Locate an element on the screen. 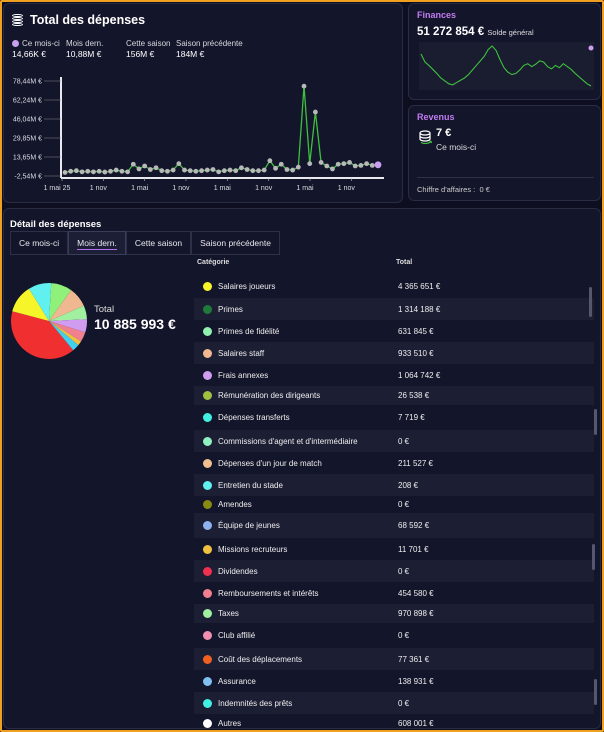  total-cell: 933 510 € is located at coordinates (416, 353).